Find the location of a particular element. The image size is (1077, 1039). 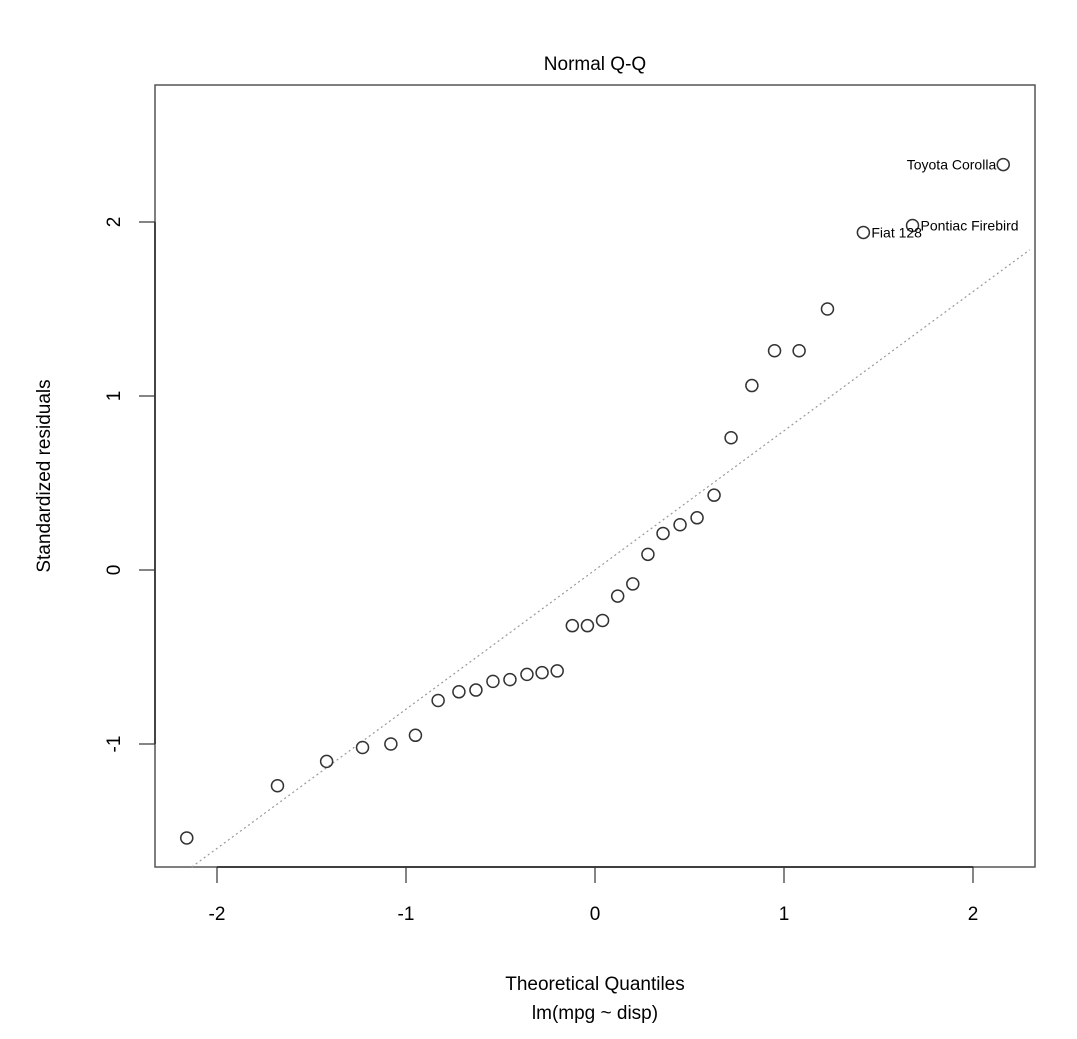

x-tick-label: -2 is located at coordinates (217, 914).